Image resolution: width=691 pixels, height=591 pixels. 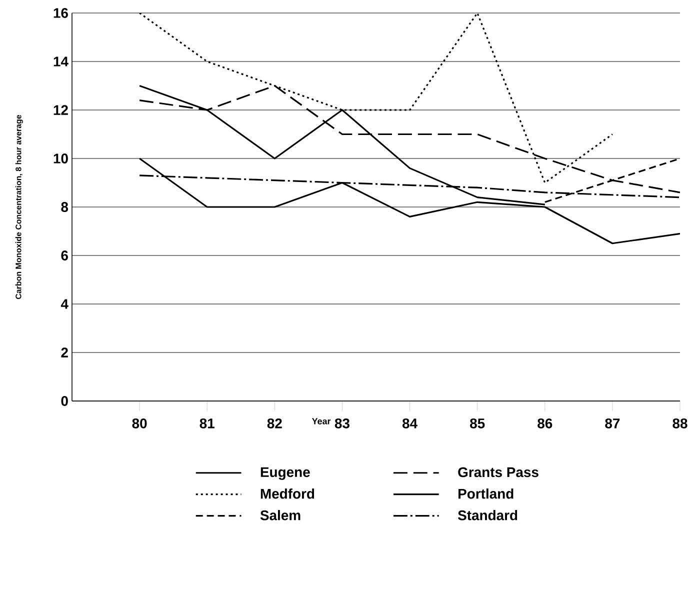 What do you see at coordinates (139, 423) in the screenshot?
I see `x-tick-label: 80` at bounding box center [139, 423].